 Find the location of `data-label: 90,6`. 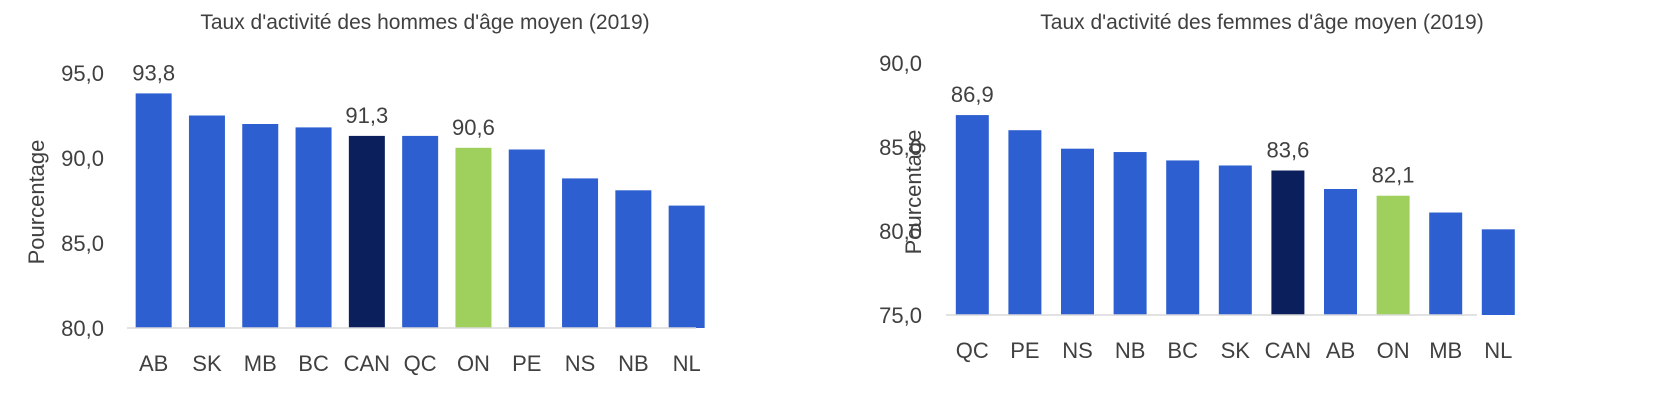

data-label: 90,6 is located at coordinates (473, 127).